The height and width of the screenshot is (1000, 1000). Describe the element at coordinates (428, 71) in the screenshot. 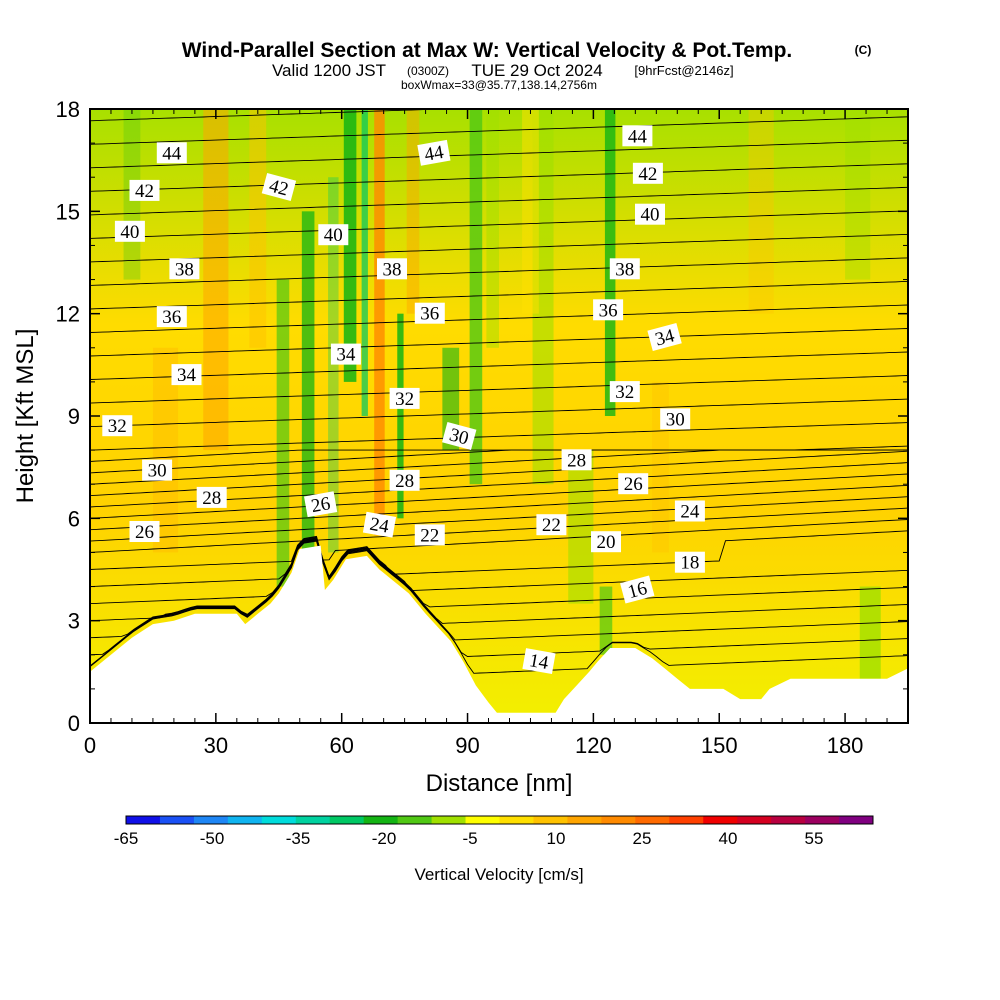

I see `valid-utc: (0300Z)` at that location.